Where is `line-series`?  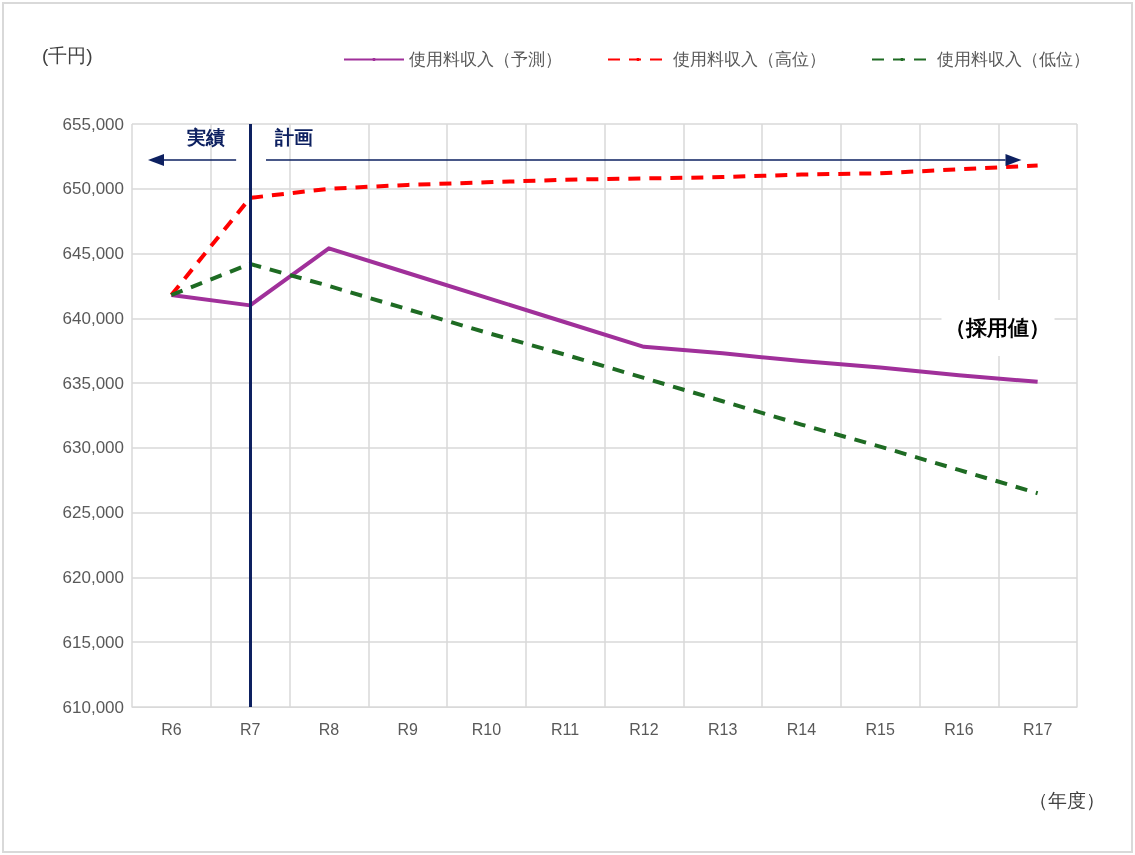 line-series is located at coordinates (604, 315).